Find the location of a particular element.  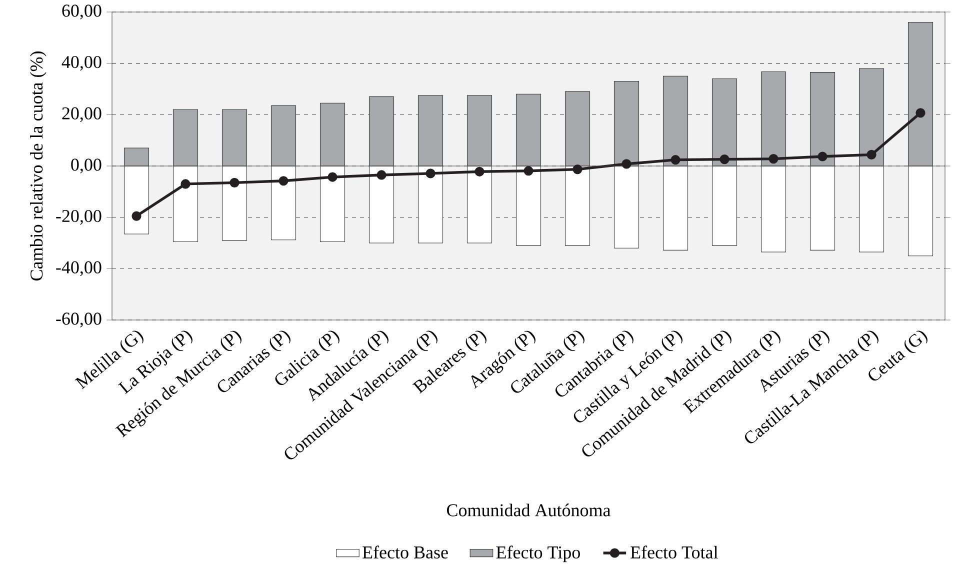

y-tick-label: 40,00 is located at coordinates (82, 63).